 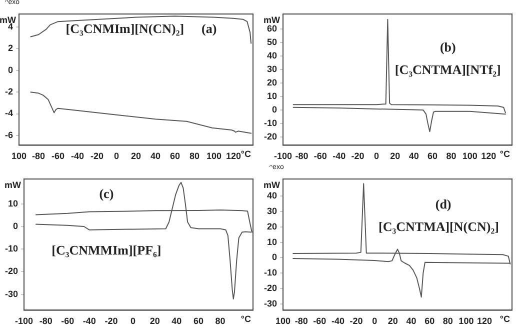 What do you see at coordinates (447, 69) in the screenshot?
I see `annotation: [C₃CNTMA][NTf₂]` at bounding box center [447, 69].